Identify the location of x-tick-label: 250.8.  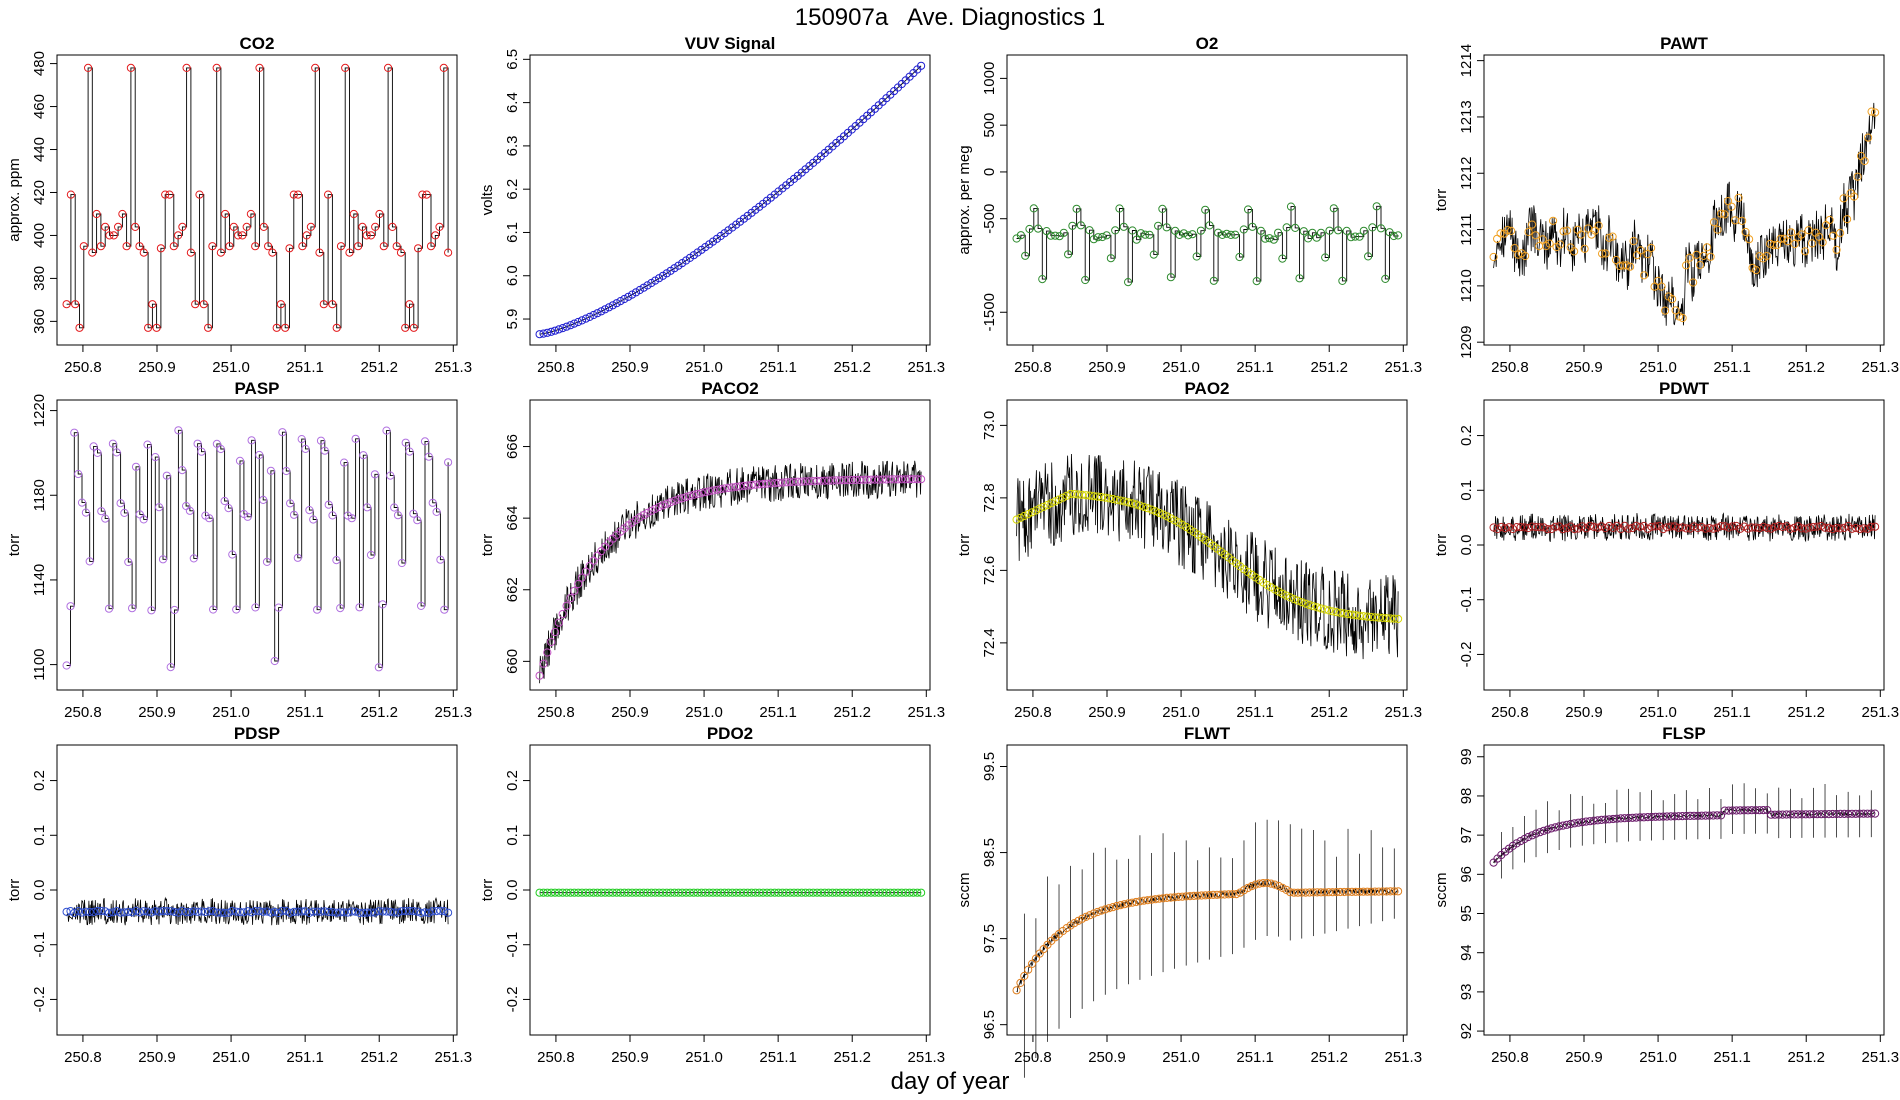
(83, 367).